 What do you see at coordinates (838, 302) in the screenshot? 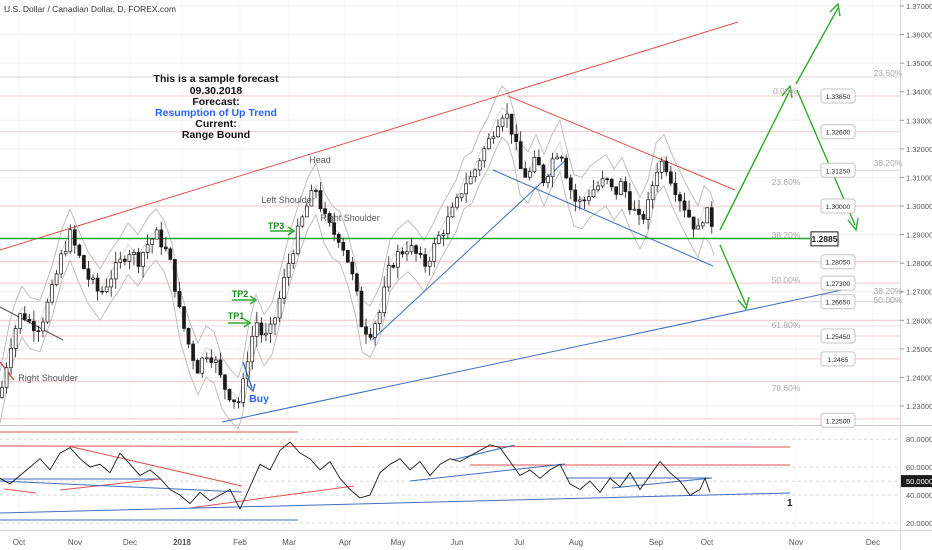
I see `price-callout: 1.26650` at bounding box center [838, 302].